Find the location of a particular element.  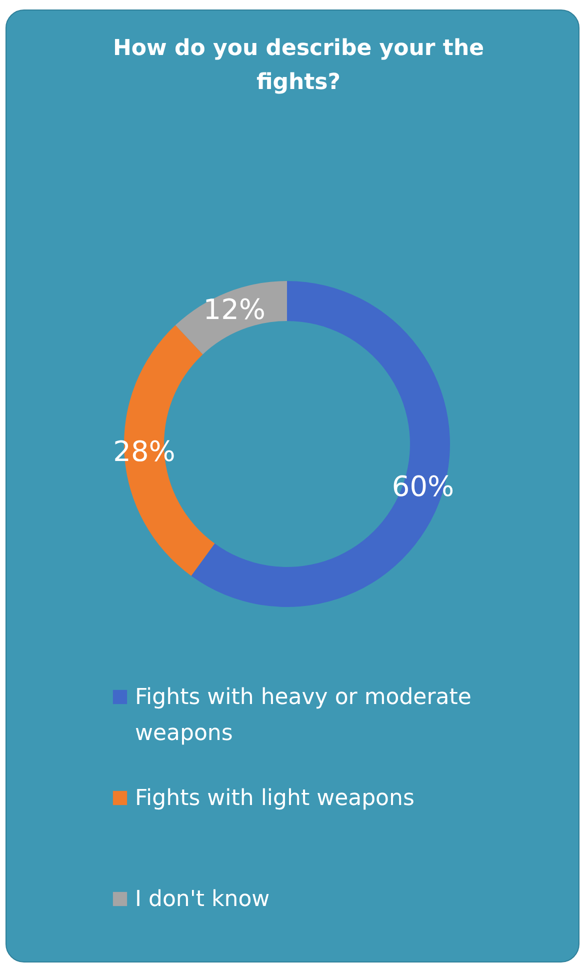

legend-label: I don't know is located at coordinates (202, 899).